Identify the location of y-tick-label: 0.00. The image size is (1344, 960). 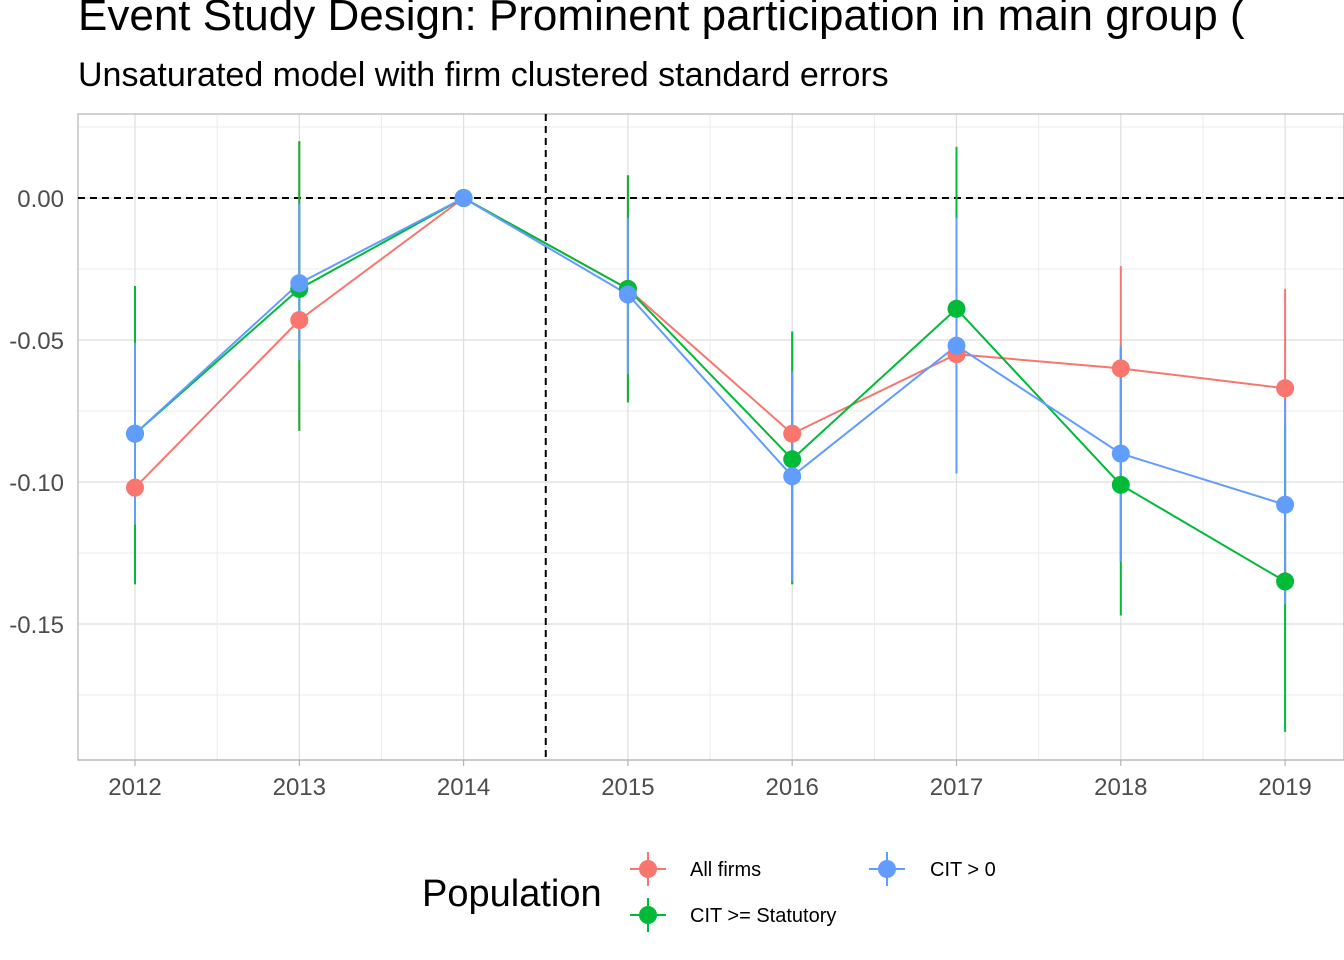
(40, 199).